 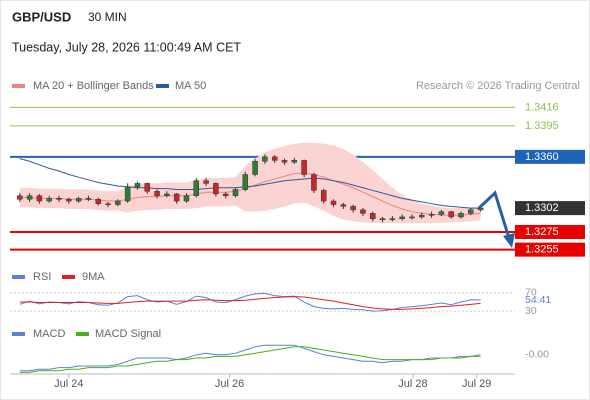 What do you see at coordinates (68, 384) in the screenshot?
I see `x-tick-label: Jul 24` at bounding box center [68, 384].